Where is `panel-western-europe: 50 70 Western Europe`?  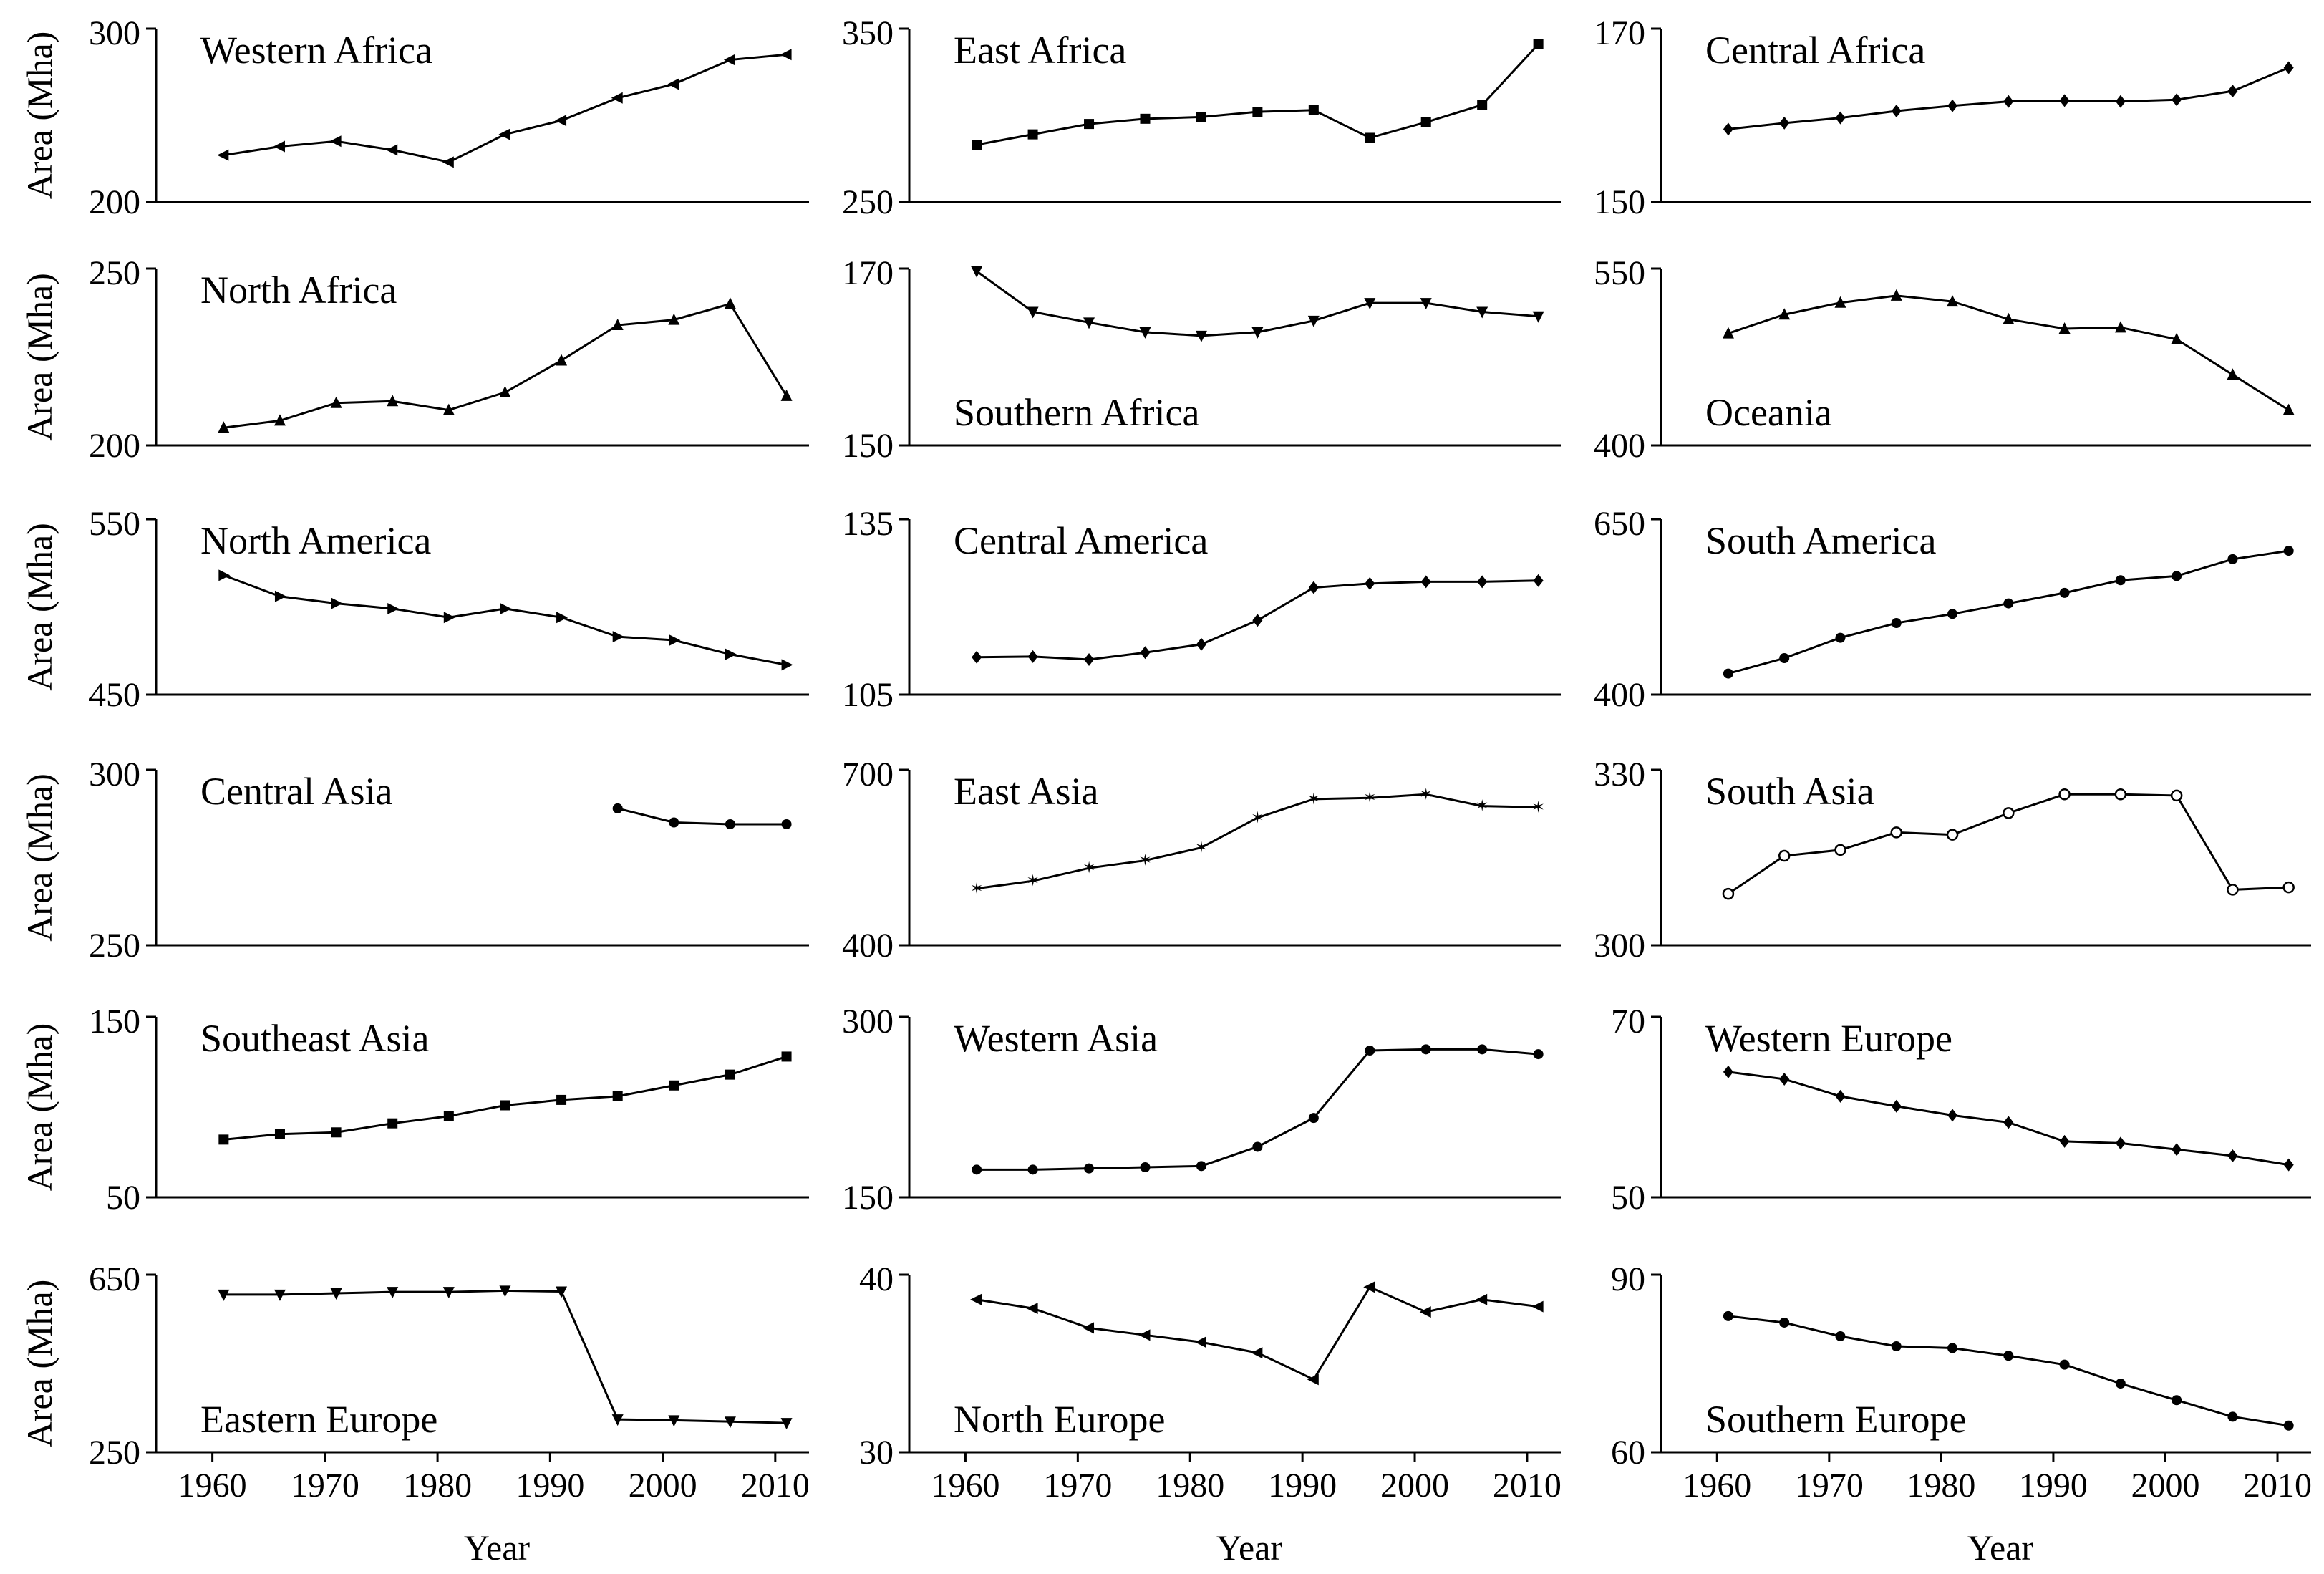 panel-western-europe: 50 70 Western Europe is located at coordinates (1961, 1110).